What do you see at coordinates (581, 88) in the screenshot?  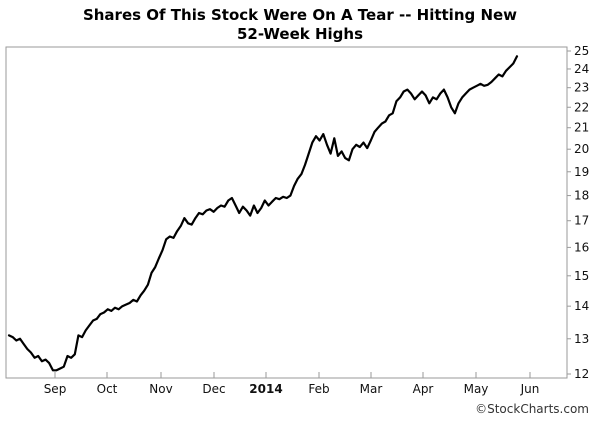 I see `y-tick-label: 23` at bounding box center [581, 88].